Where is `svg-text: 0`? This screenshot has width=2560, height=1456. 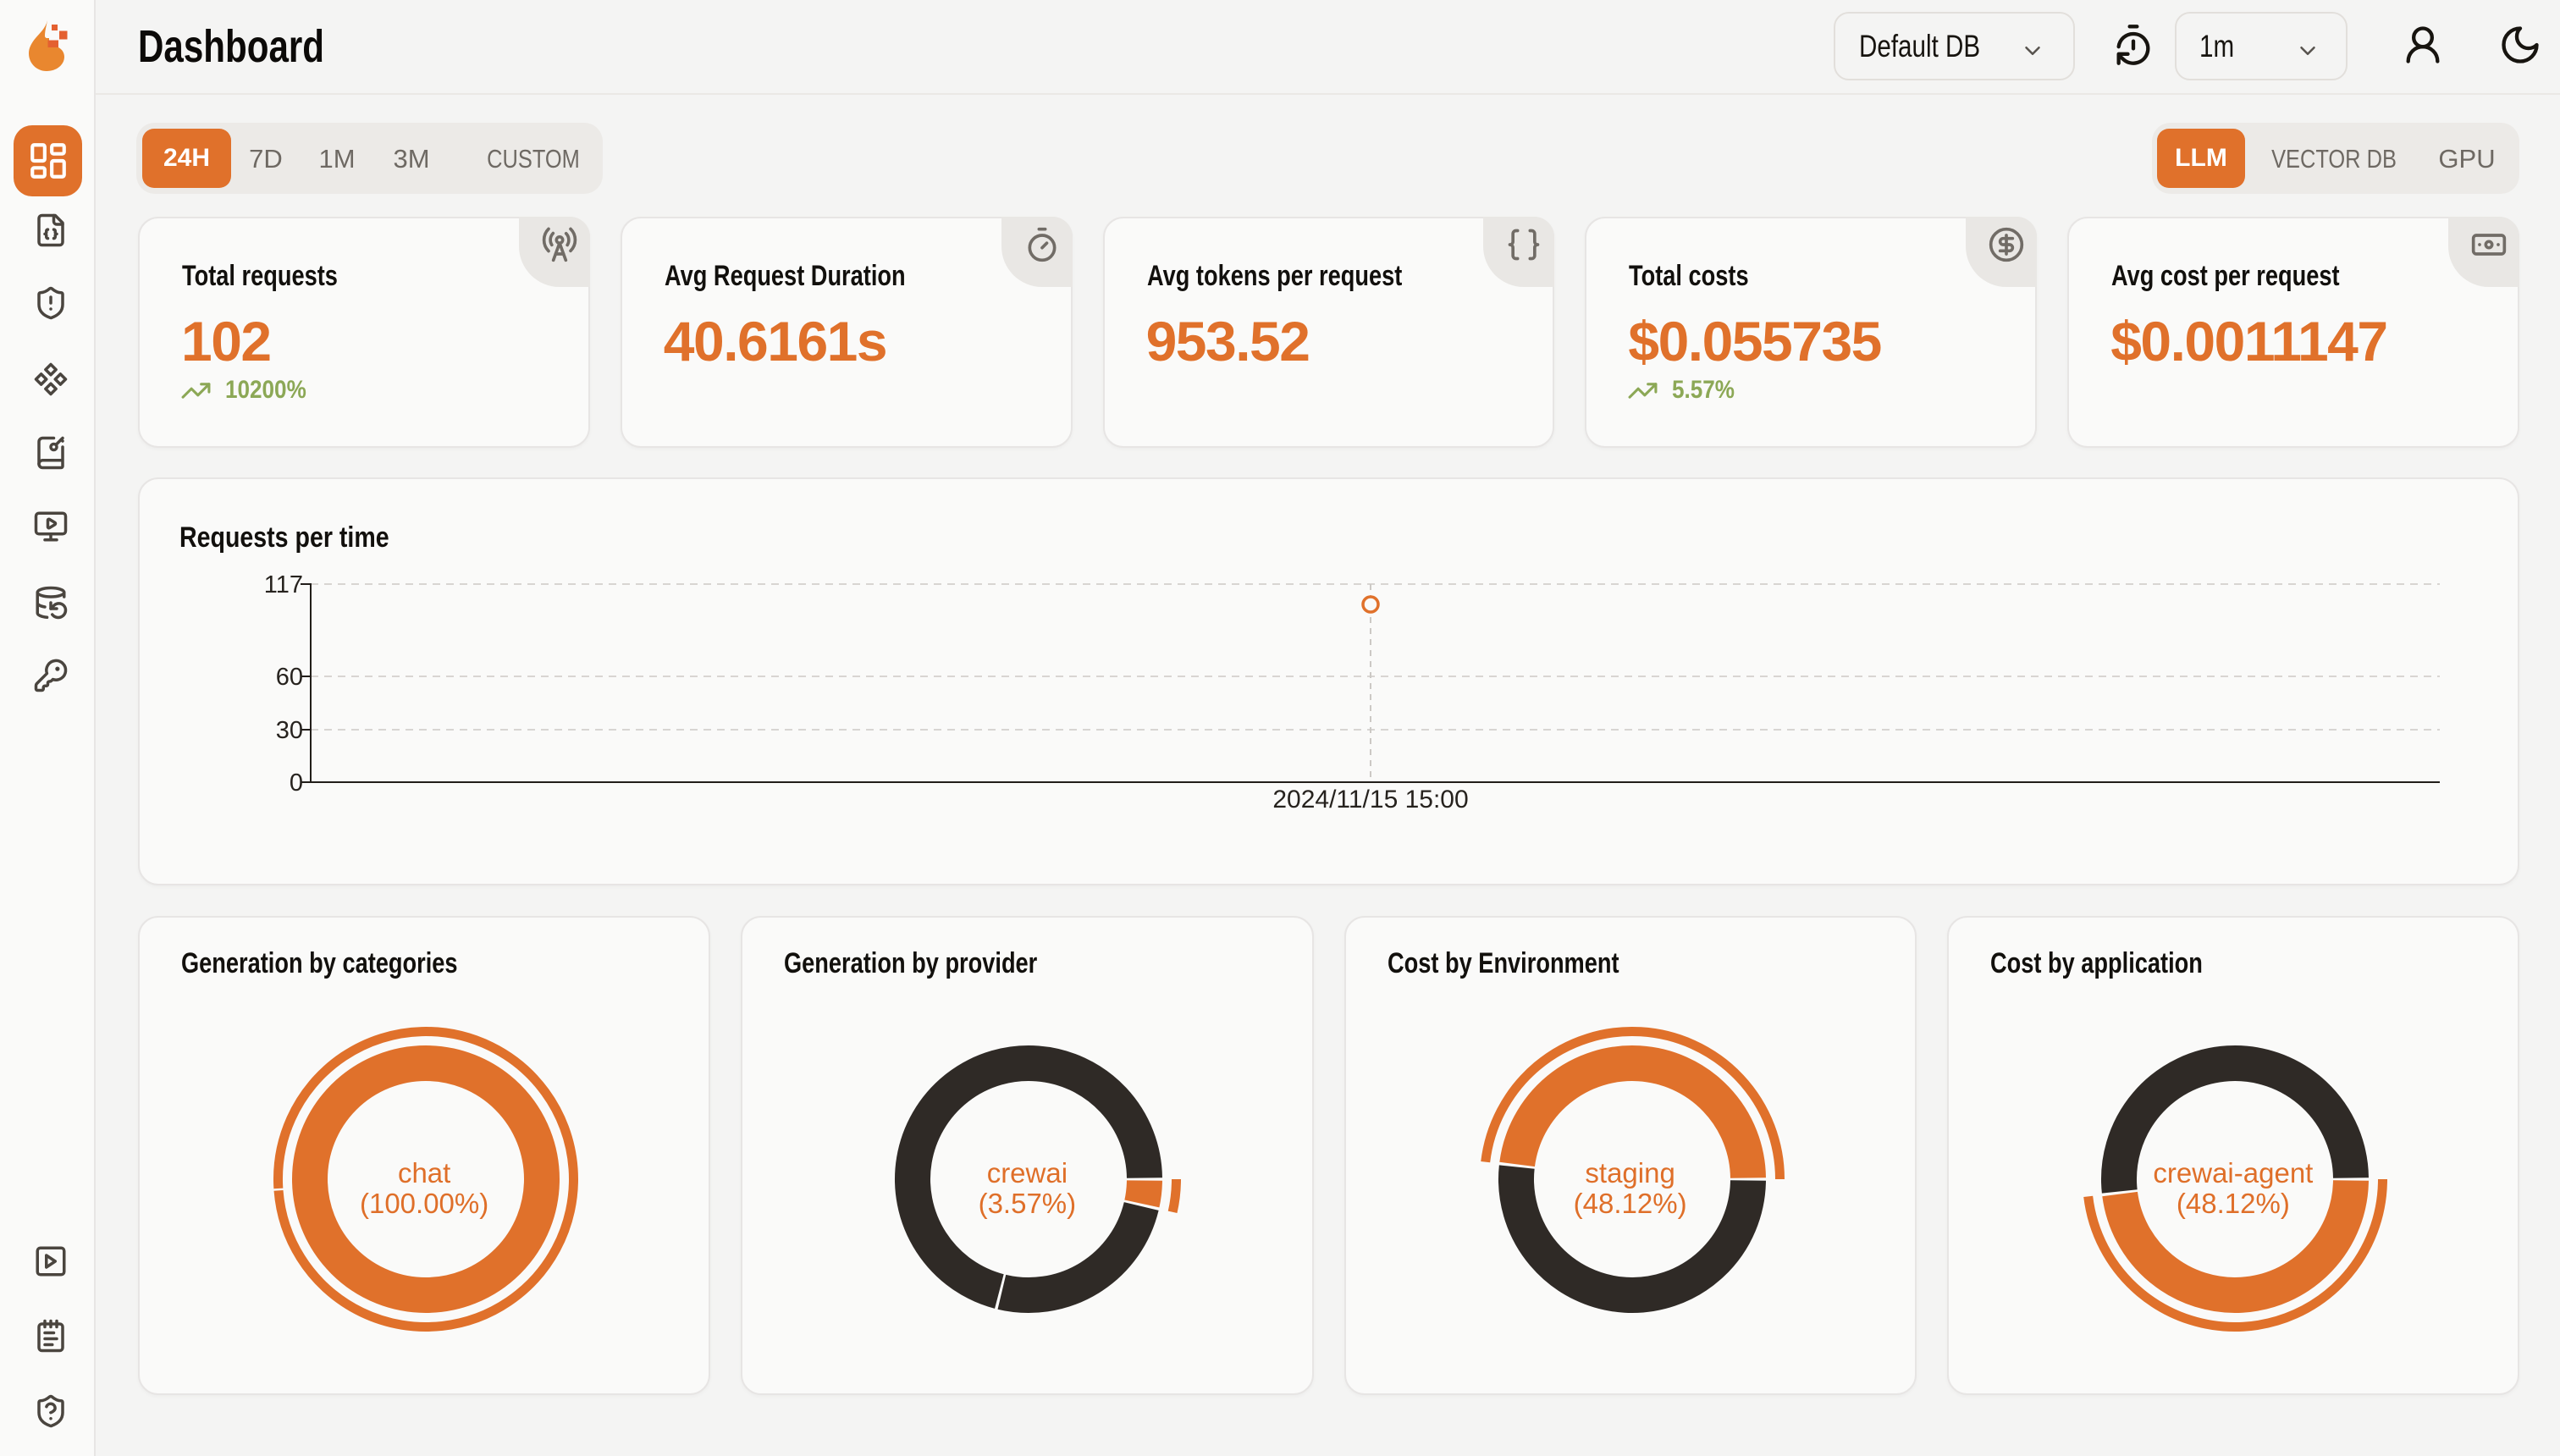 svg-text: 0 is located at coordinates (296, 783).